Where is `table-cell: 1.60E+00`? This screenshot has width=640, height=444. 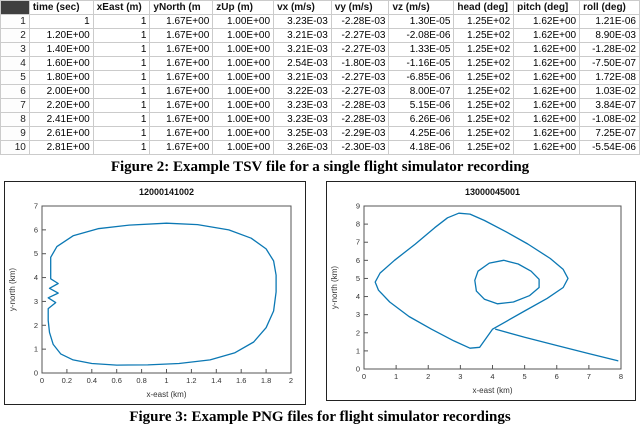
table-cell: 1.60E+00 is located at coordinates (61, 63).